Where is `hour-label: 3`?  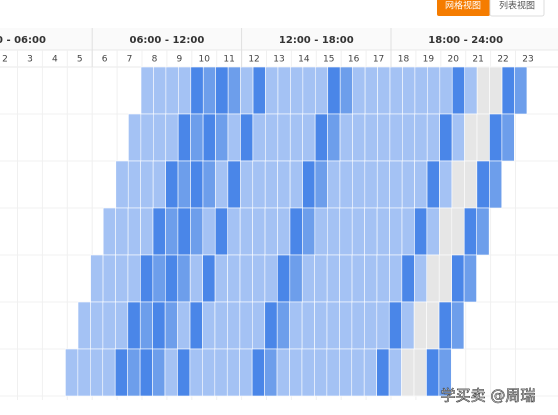 hour-label: 3 is located at coordinates (30, 60).